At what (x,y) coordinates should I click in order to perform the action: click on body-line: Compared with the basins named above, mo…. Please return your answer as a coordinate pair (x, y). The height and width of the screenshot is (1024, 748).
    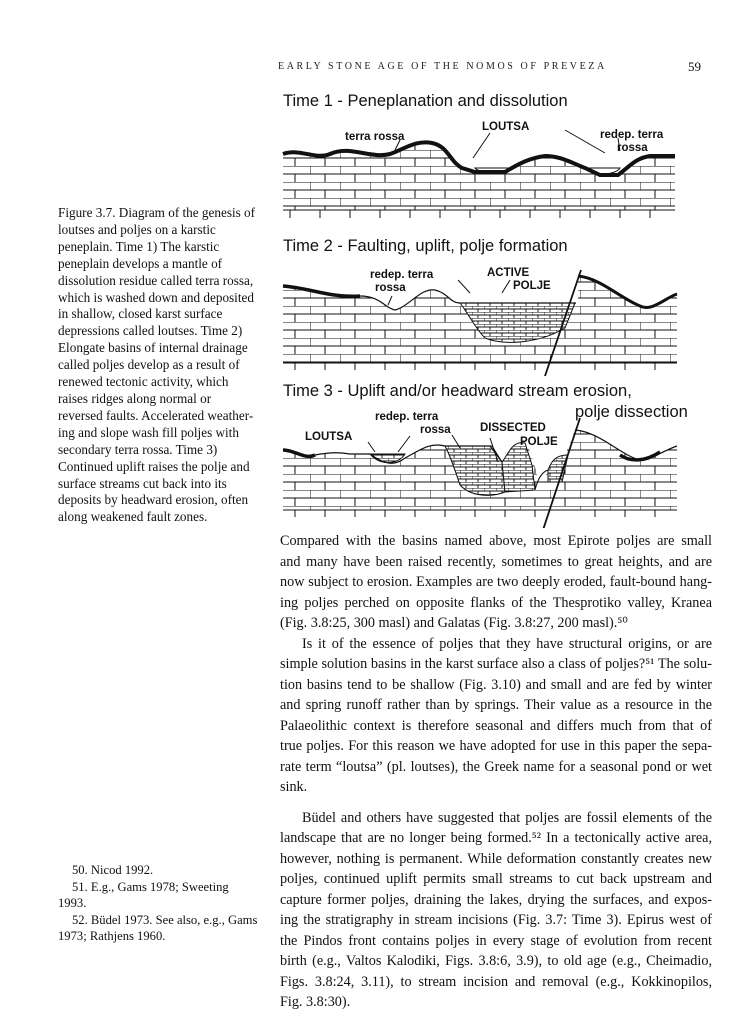
    Looking at the image, I should click on (496, 541).